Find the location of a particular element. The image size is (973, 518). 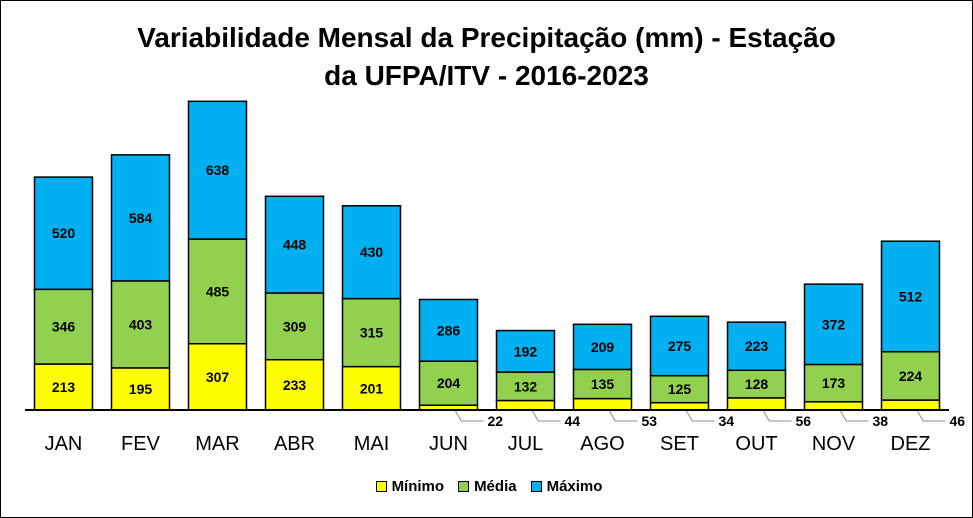

data-label-media-ago: 135 is located at coordinates (603, 384).